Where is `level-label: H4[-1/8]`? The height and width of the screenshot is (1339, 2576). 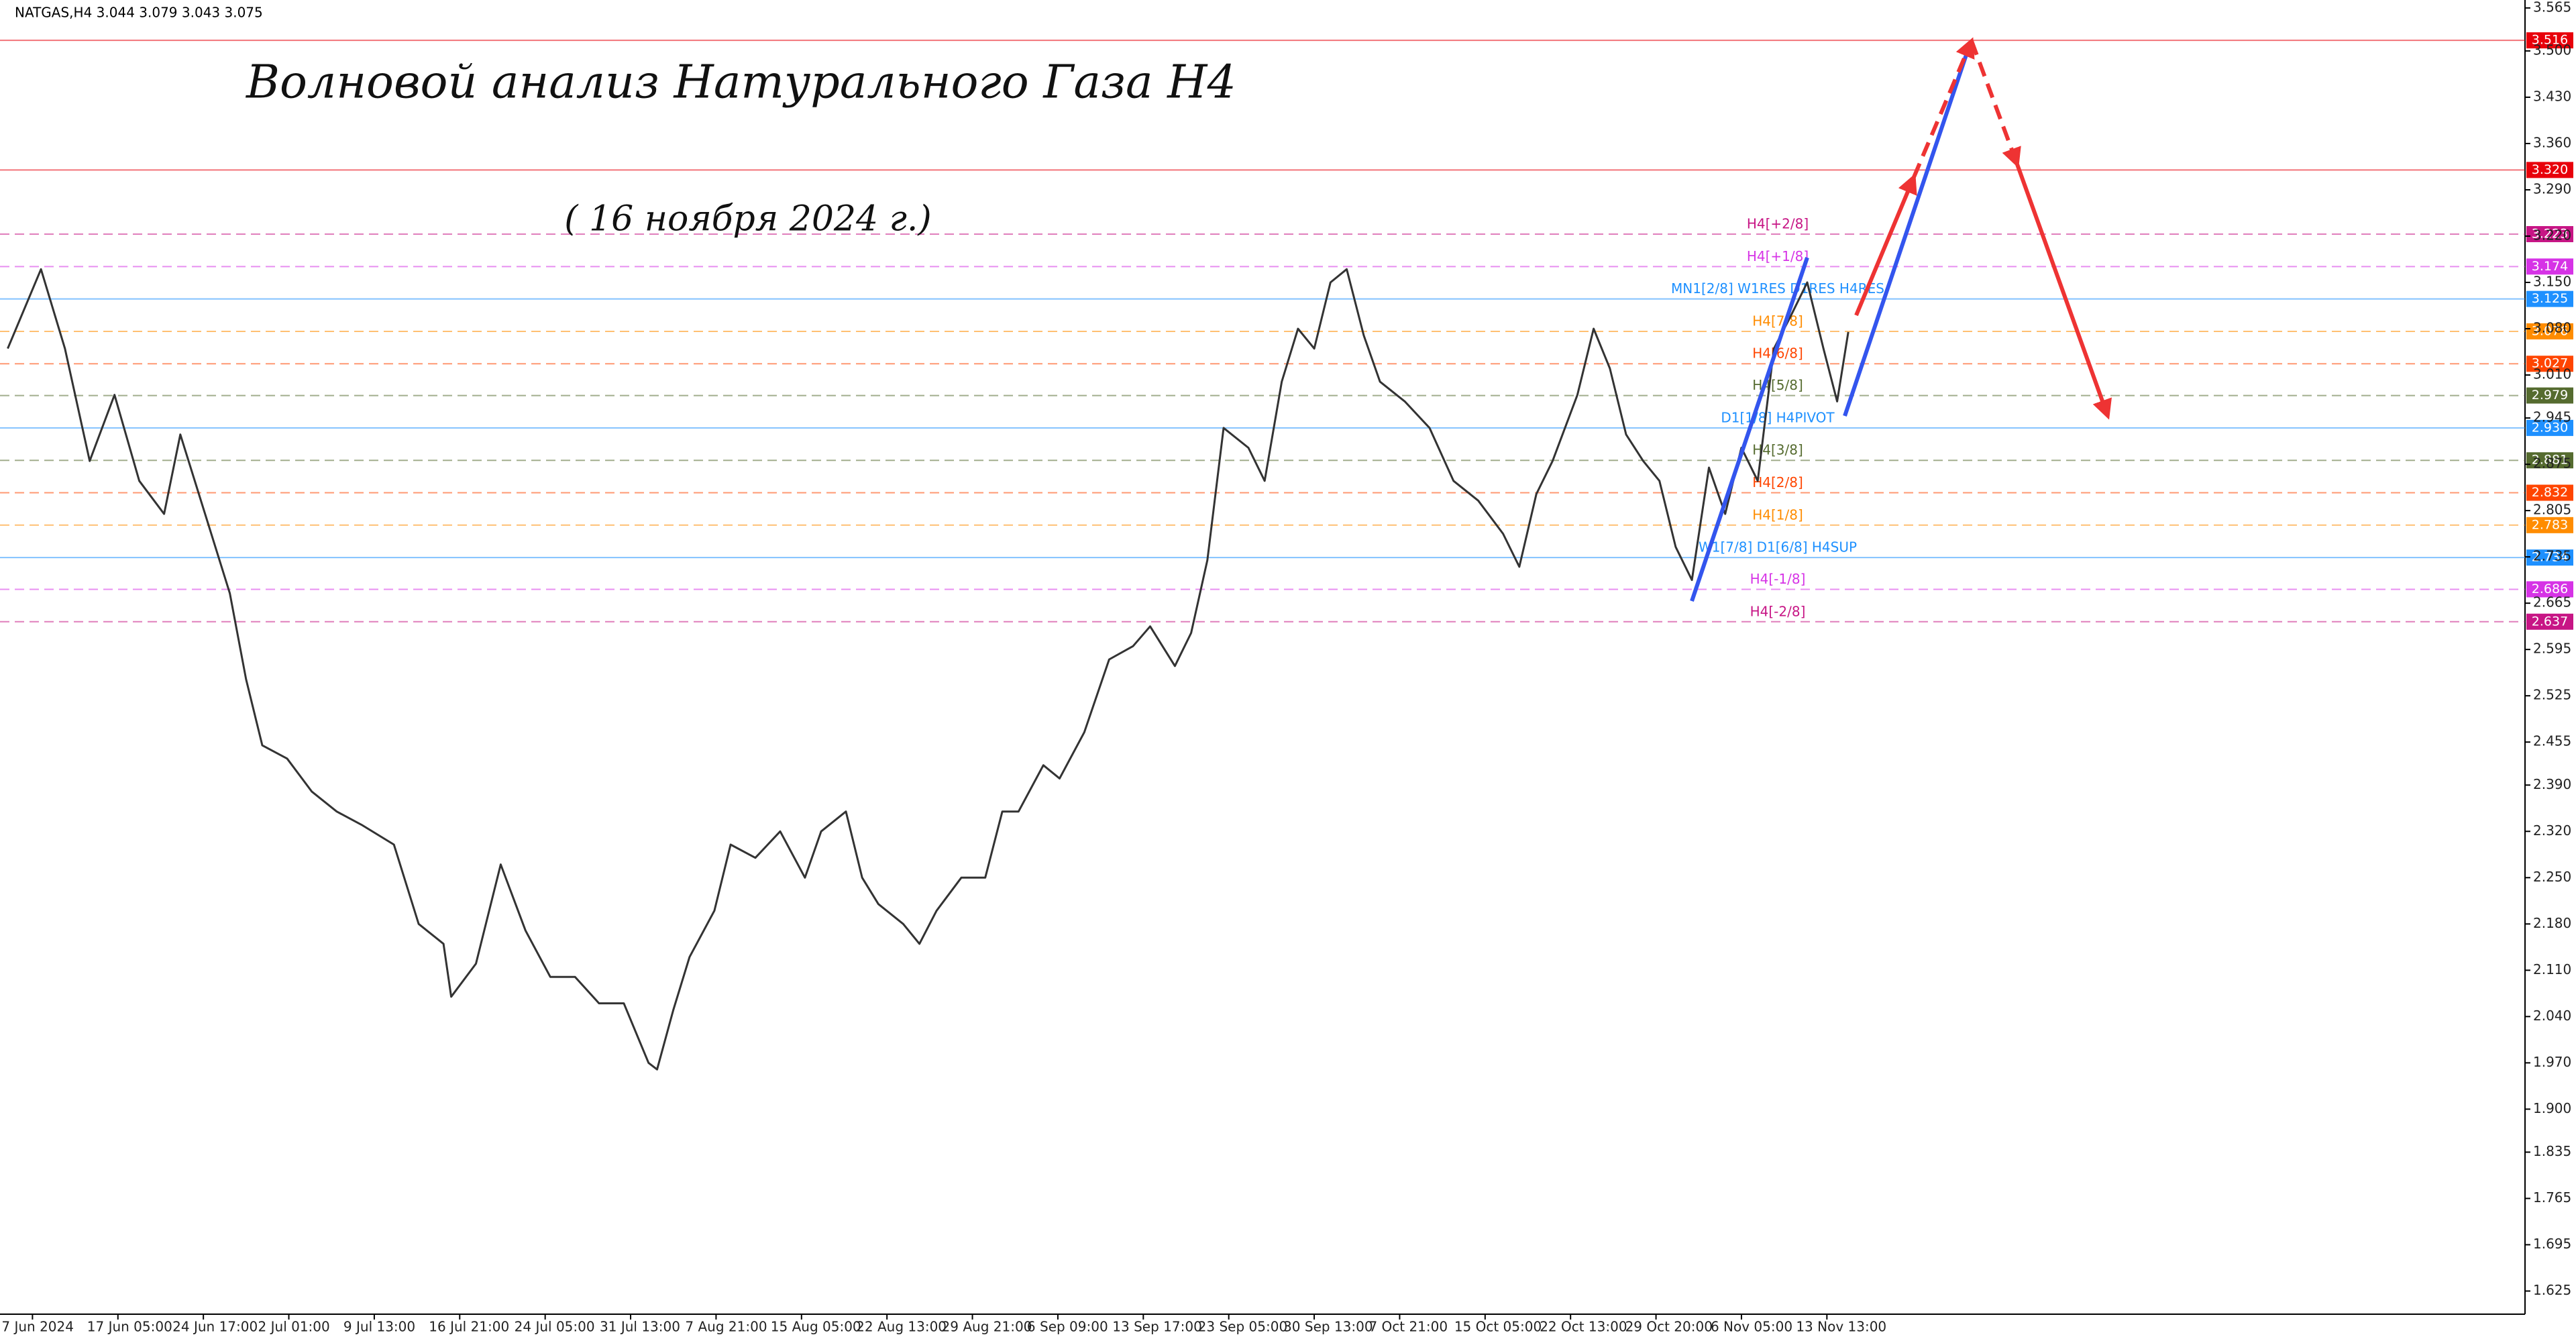 level-label: H4[-1/8] is located at coordinates (1778, 579).